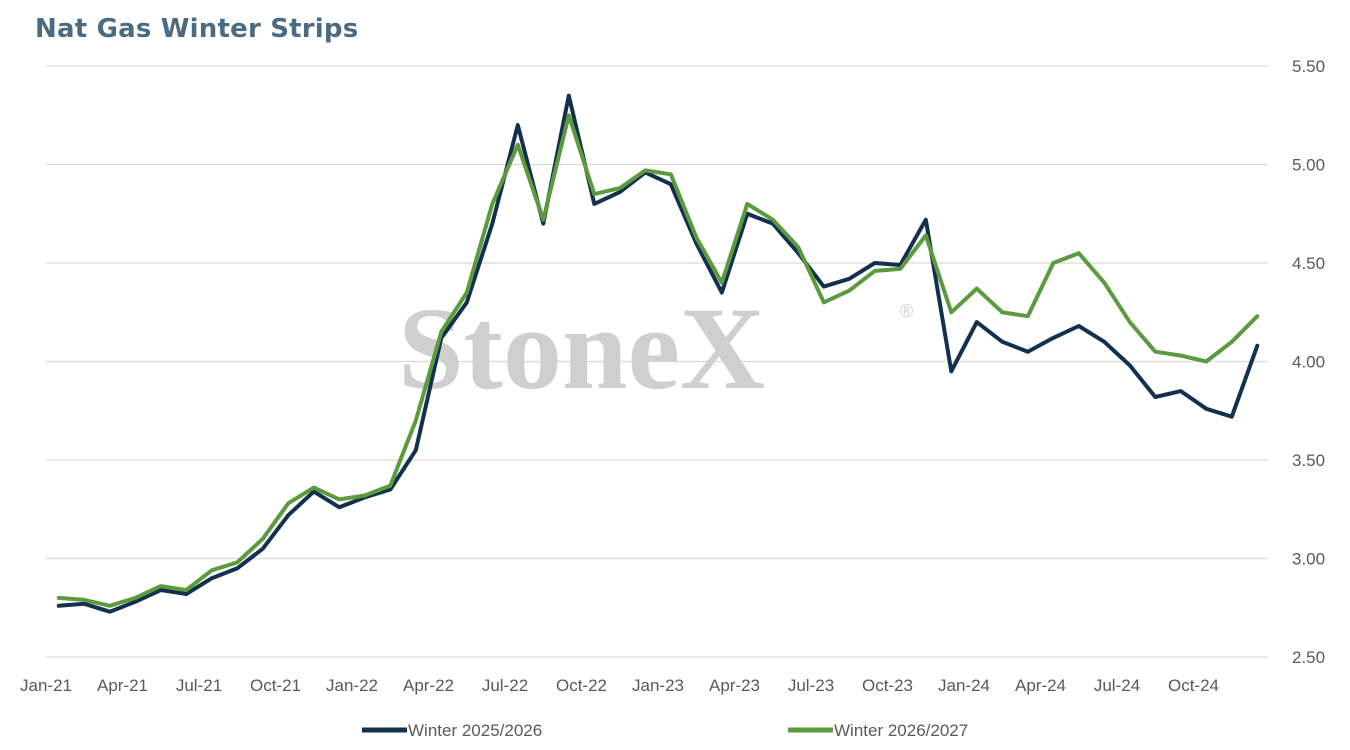  Describe the element at coordinates (906, 311) in the screenshot. I see `watermark-registered-mark: ®` at that location.